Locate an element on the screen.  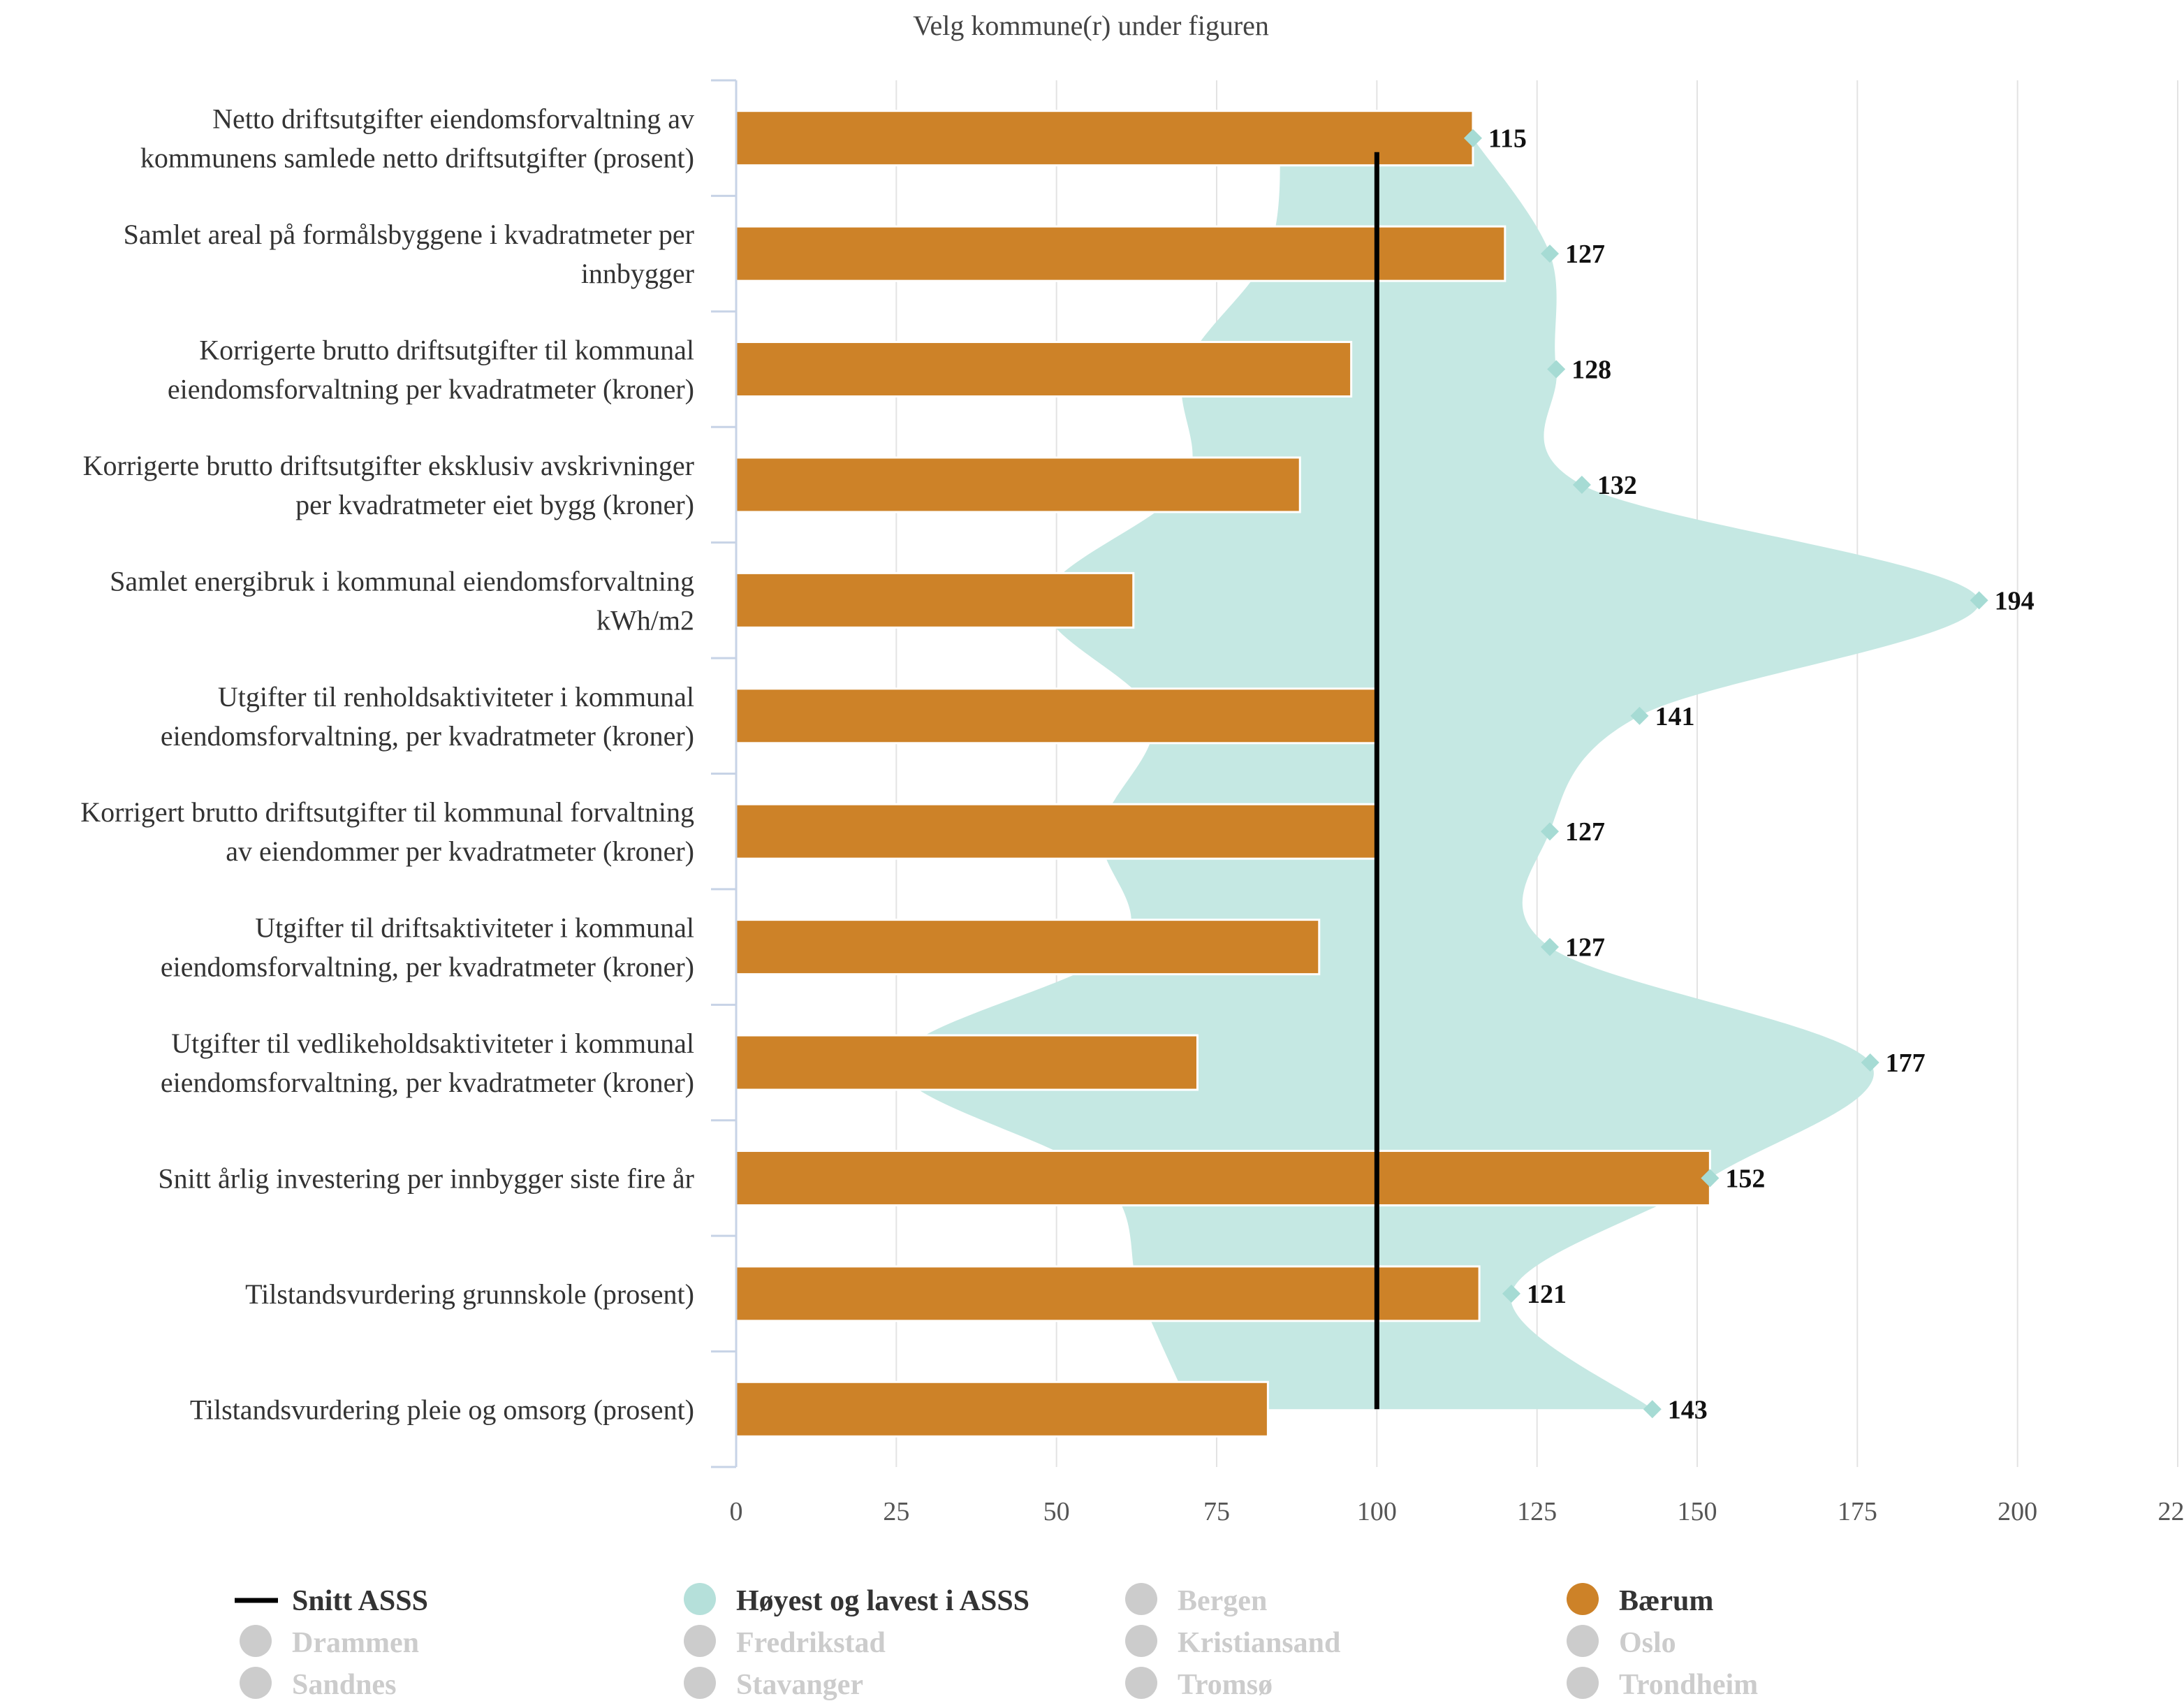
legend-label: Høyest og lavest i ASSS is located at coordinates (883, 1601).